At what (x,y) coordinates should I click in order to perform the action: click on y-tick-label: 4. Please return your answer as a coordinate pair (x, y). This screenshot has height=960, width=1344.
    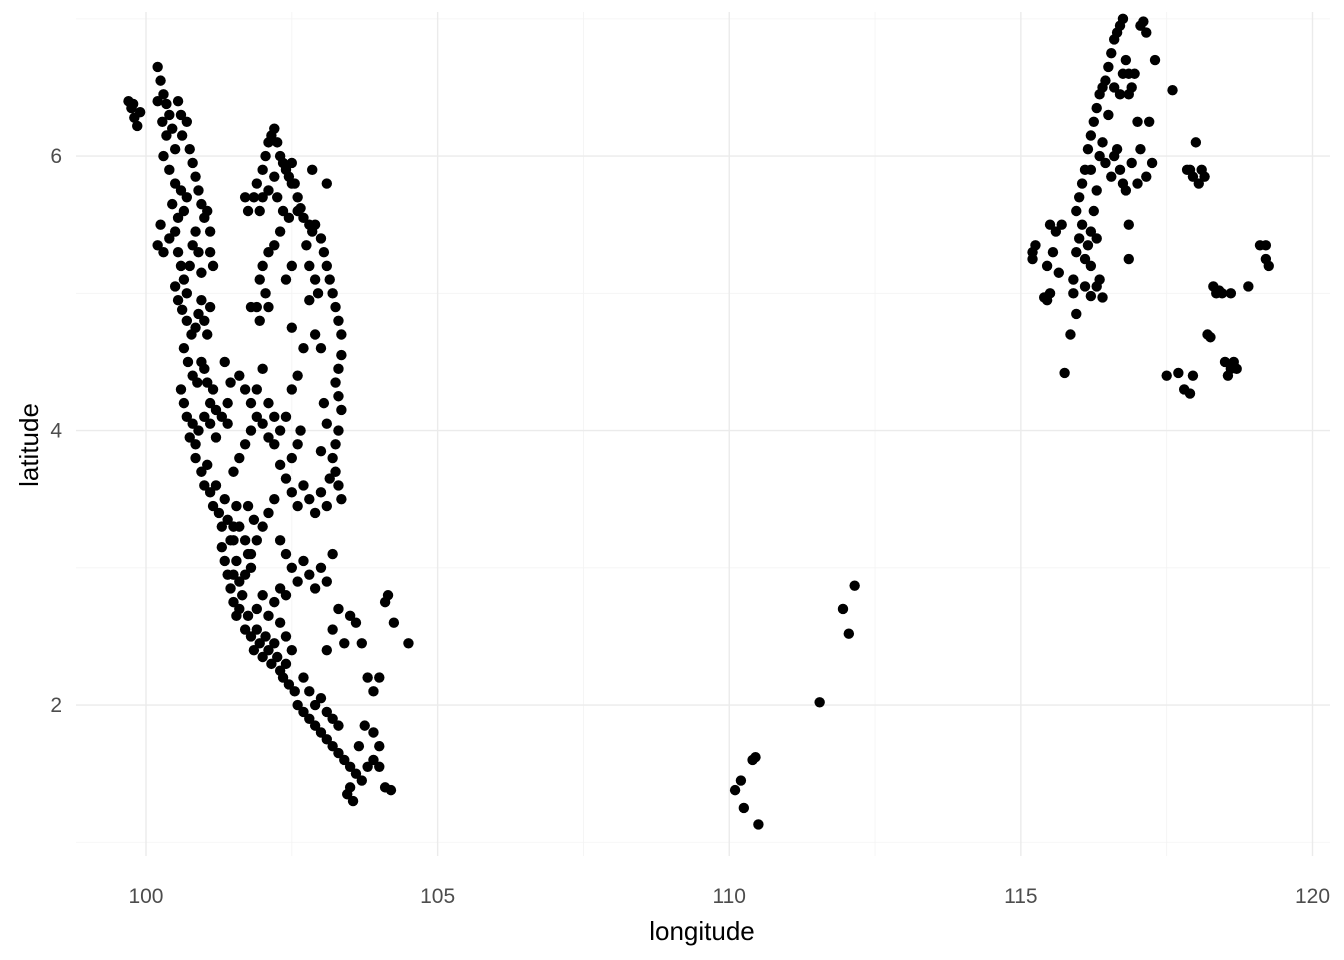
    Looking at the image, I should click on (56, 431).